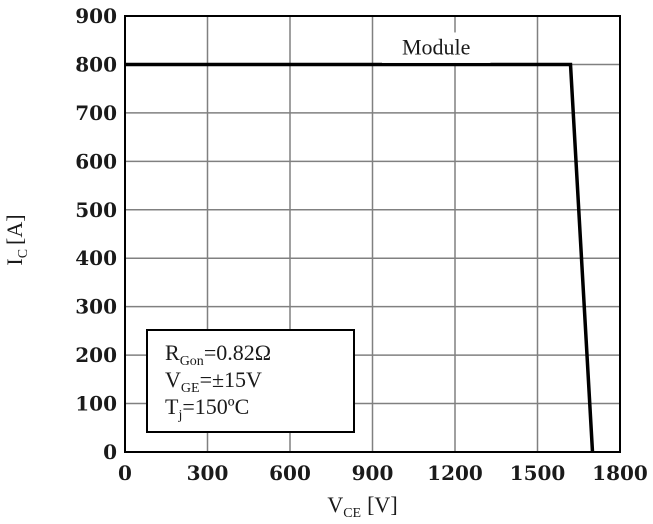 Image resolution: width=653 pixels, height=524 pixels. Describe the element at coordinates (172, 352) in the screenshot. I see `annotation-rgon-main: R` at that location.